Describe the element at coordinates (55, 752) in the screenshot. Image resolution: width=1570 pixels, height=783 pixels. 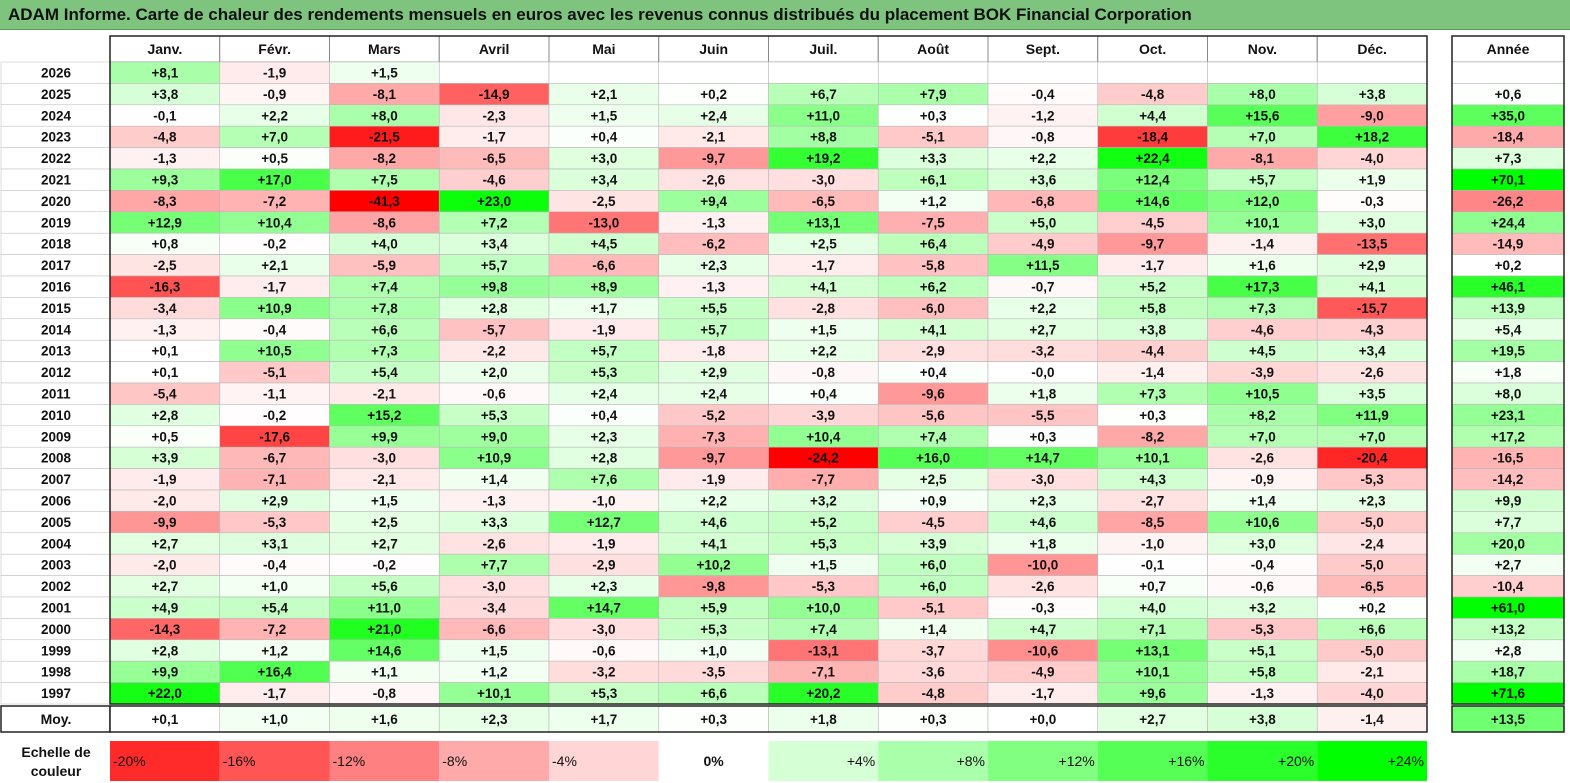
I see `scale-label-line1: Echelle de` at that location.